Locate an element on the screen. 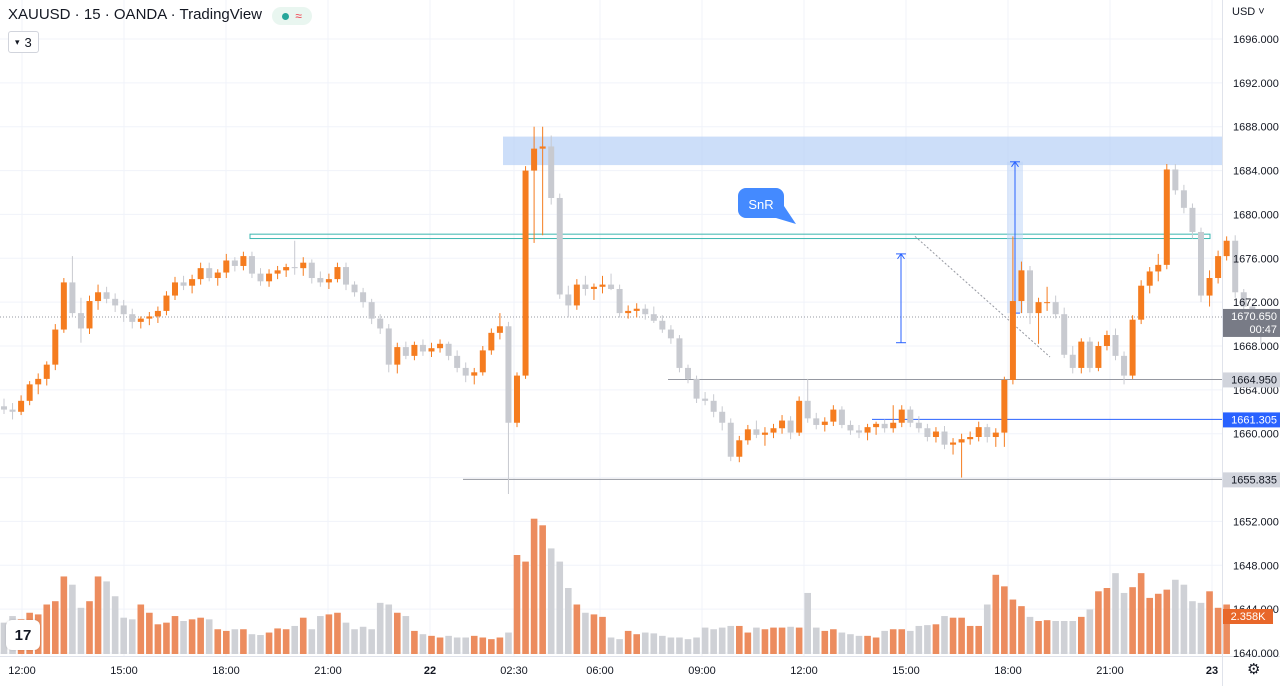 The image size is (1280, 686). snr-level-line is located at coordinates (730, 236).